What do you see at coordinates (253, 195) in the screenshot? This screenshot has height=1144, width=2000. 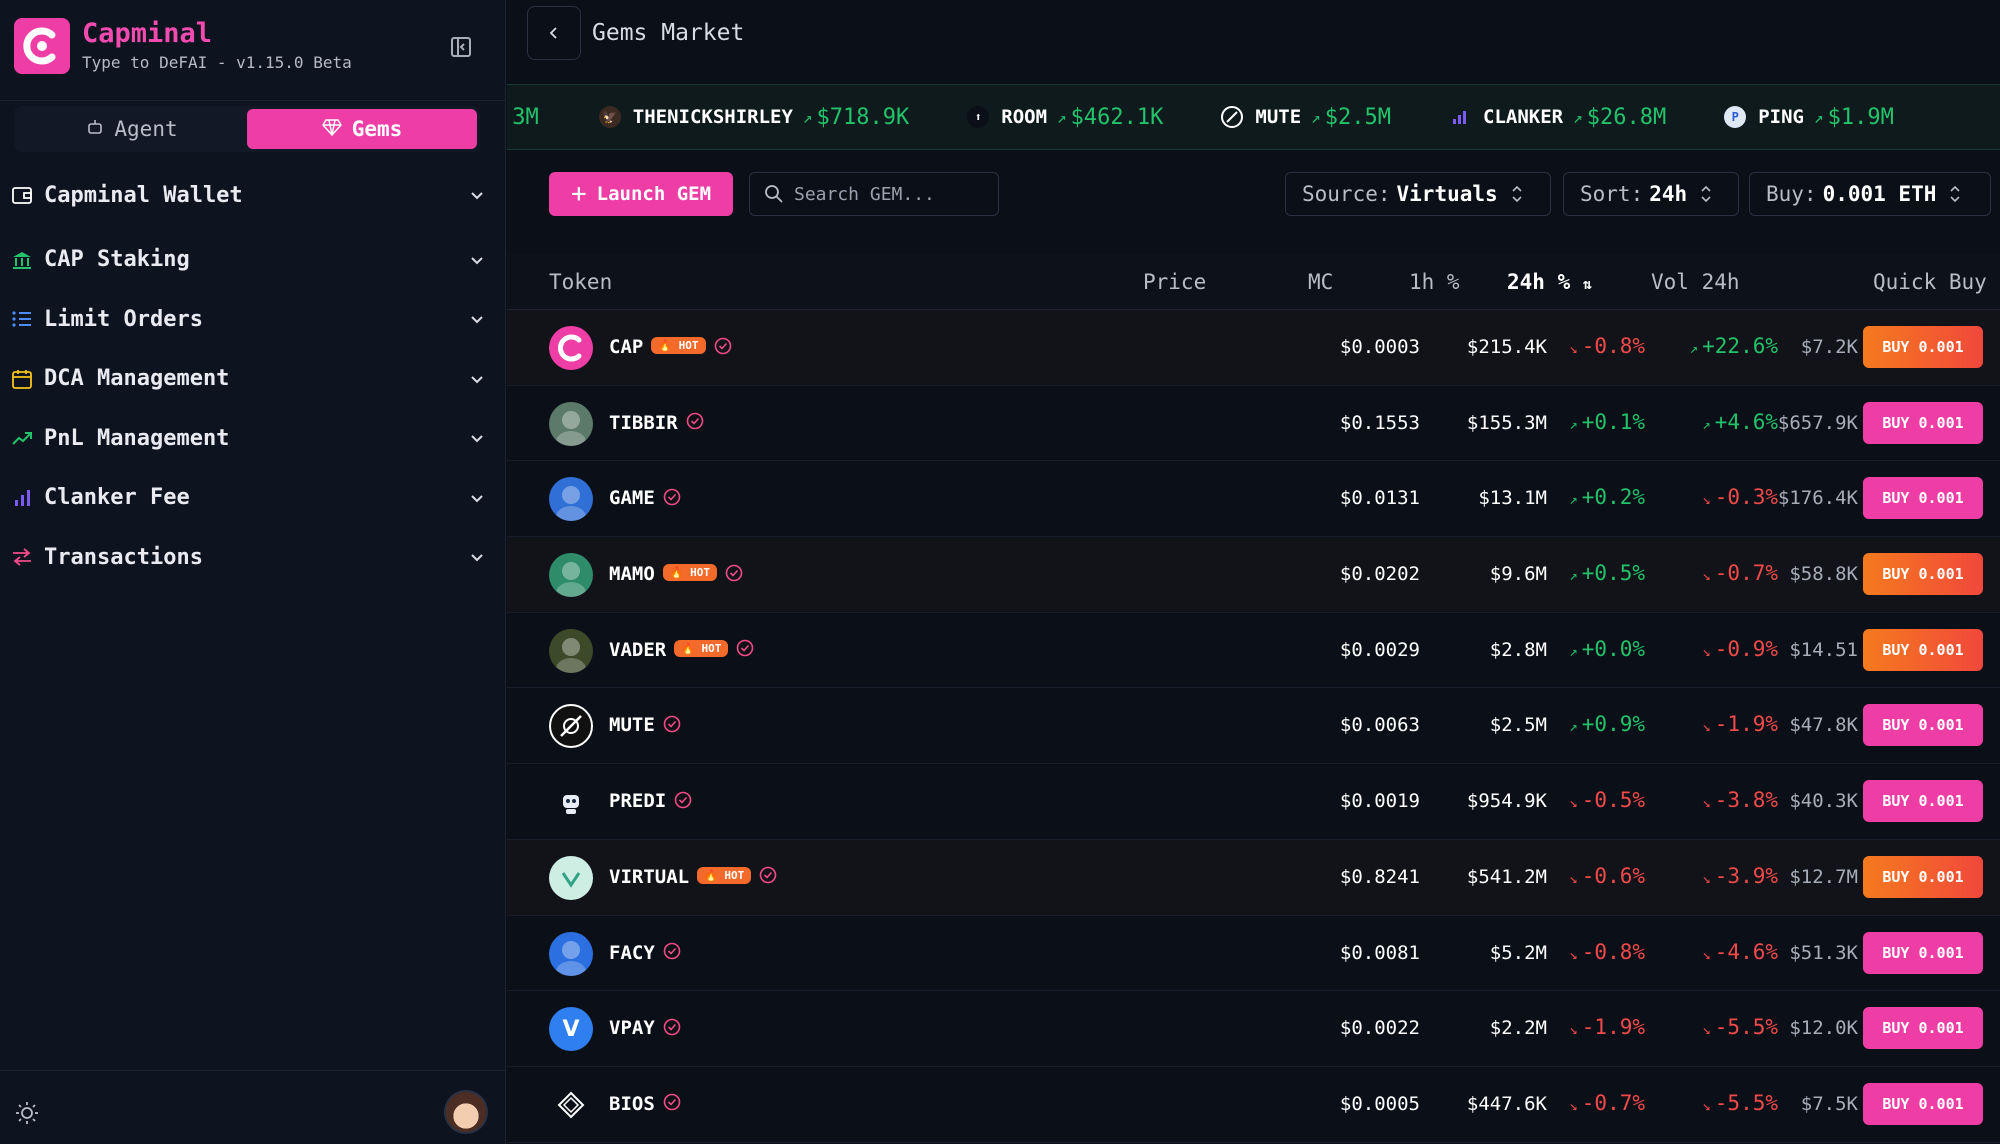 I see `sidebar-item-capminal-wallet: Capminal Wallet` at bounding box center [253, 195].